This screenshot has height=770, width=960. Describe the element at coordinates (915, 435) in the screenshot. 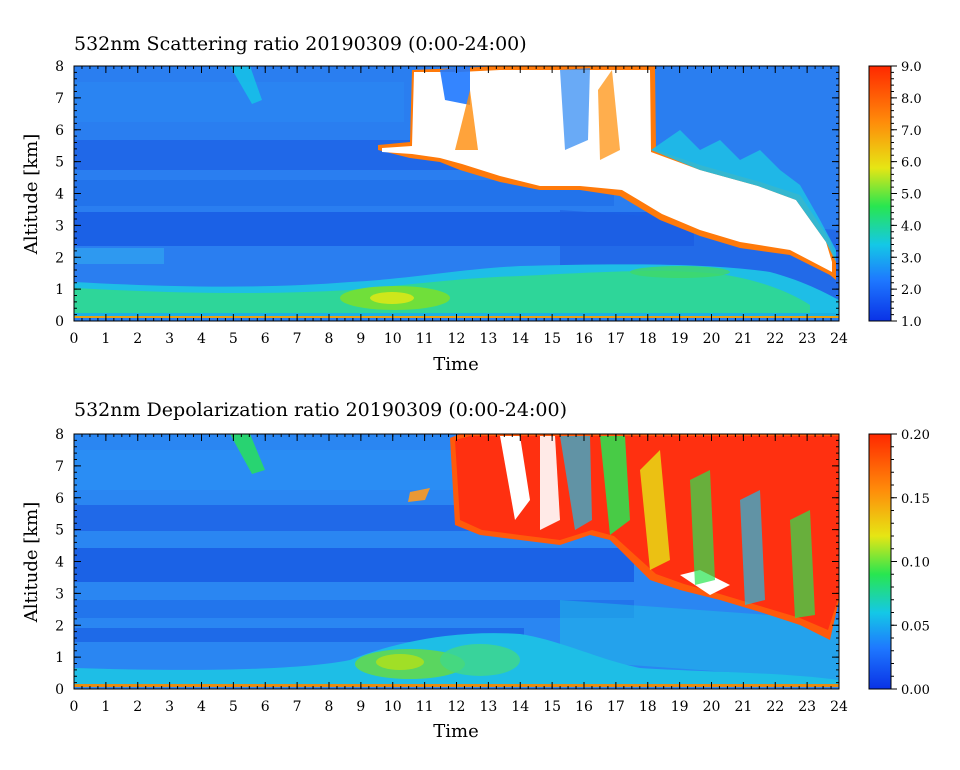

I see `colorbar-tick-label: 0.20` at that location.